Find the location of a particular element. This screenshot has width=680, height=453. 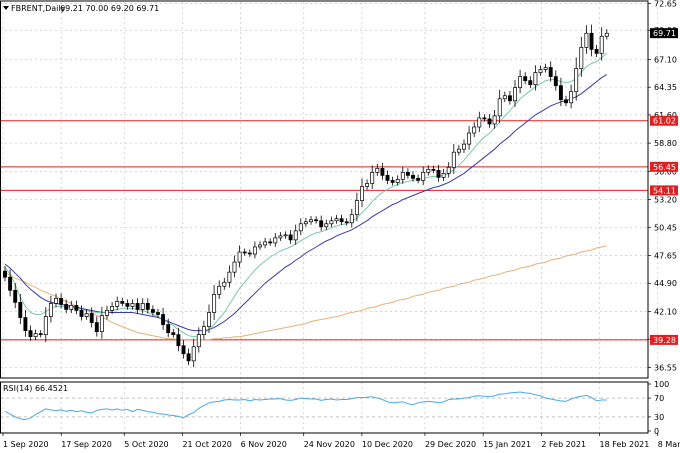

rsi-tick-label: 0 is located at coordinates (656, 431).